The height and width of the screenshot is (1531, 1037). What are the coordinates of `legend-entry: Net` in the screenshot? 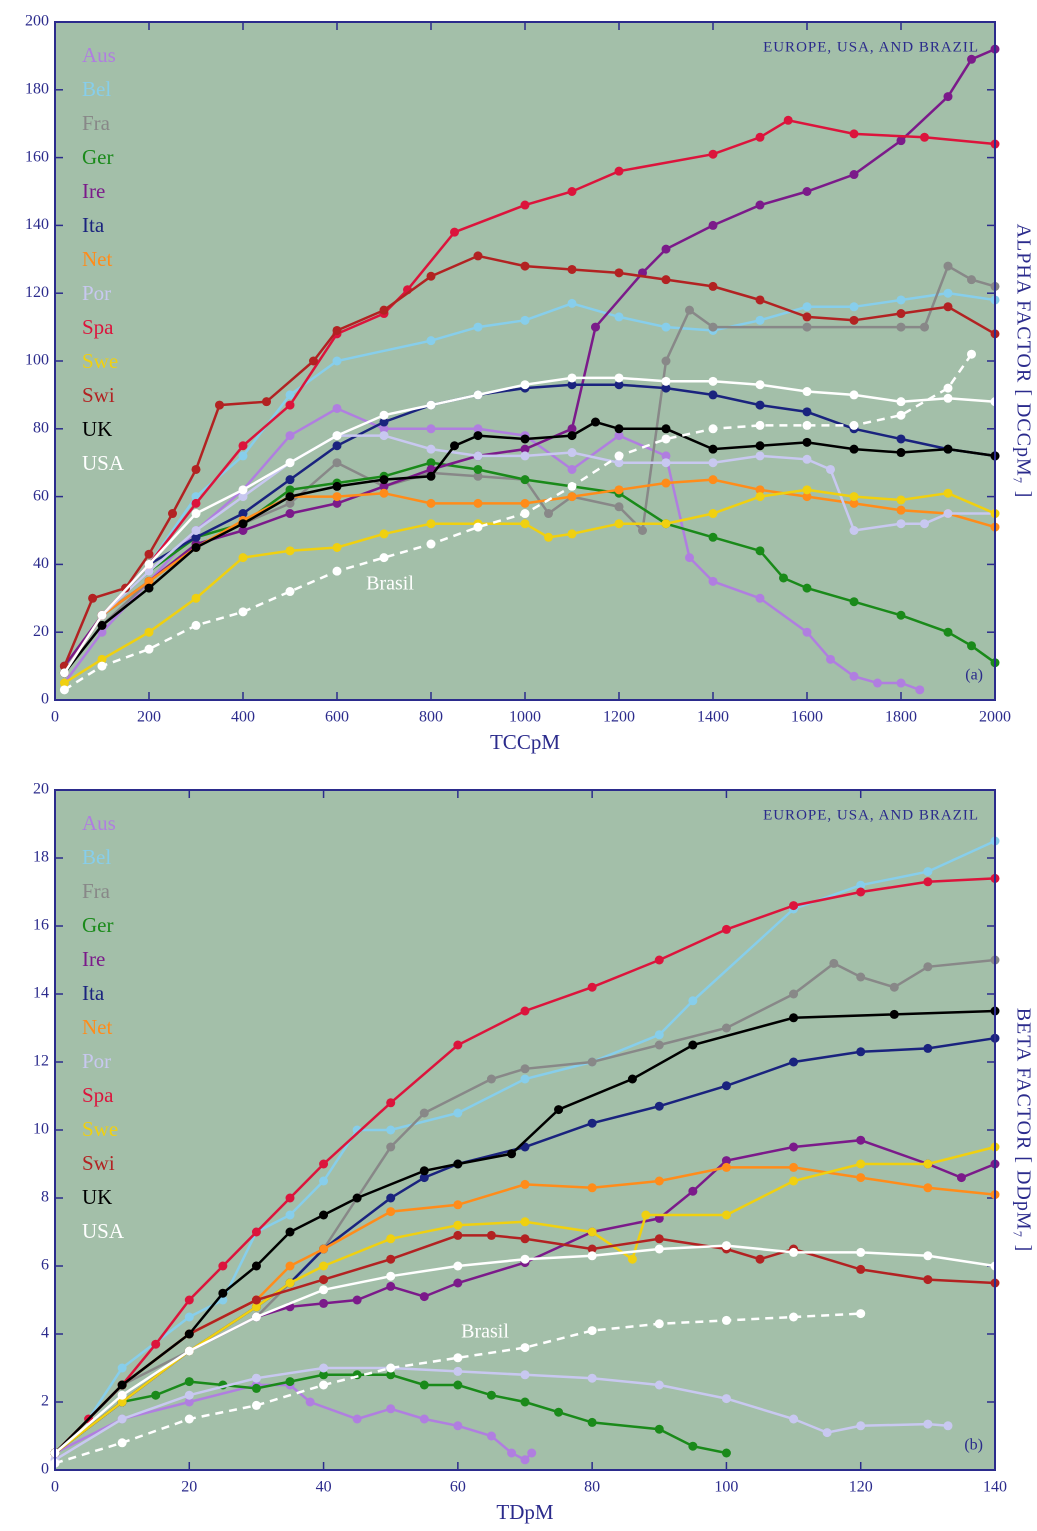 It's located at (97, 1027).